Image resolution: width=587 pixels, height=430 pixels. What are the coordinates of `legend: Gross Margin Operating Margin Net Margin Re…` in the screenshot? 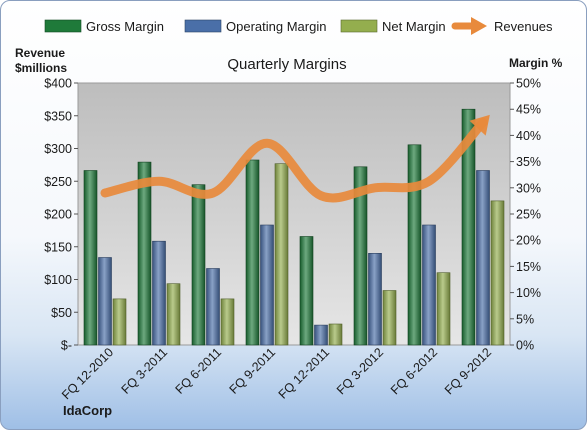 It's located at (298, 26).